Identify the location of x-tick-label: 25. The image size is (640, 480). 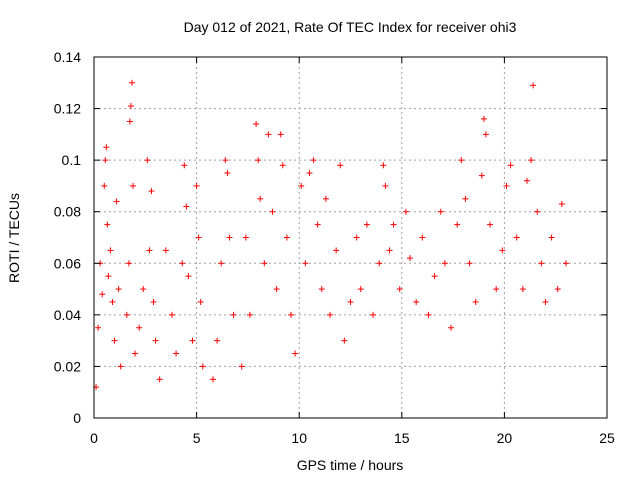
(607, 438).